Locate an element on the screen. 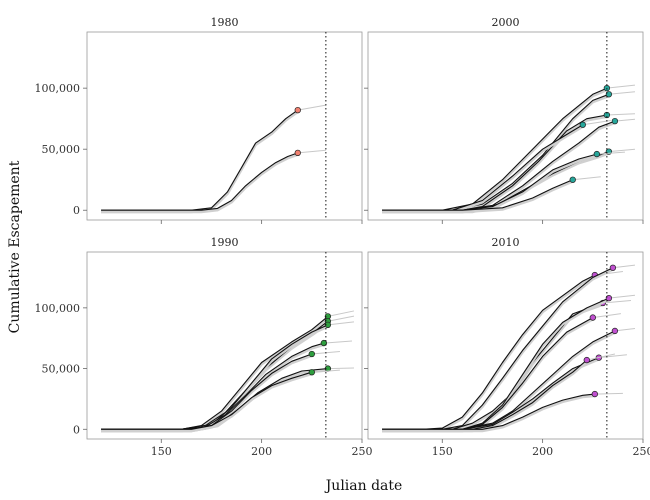  panel-title: 1980 is located at coordinates (225, 22).